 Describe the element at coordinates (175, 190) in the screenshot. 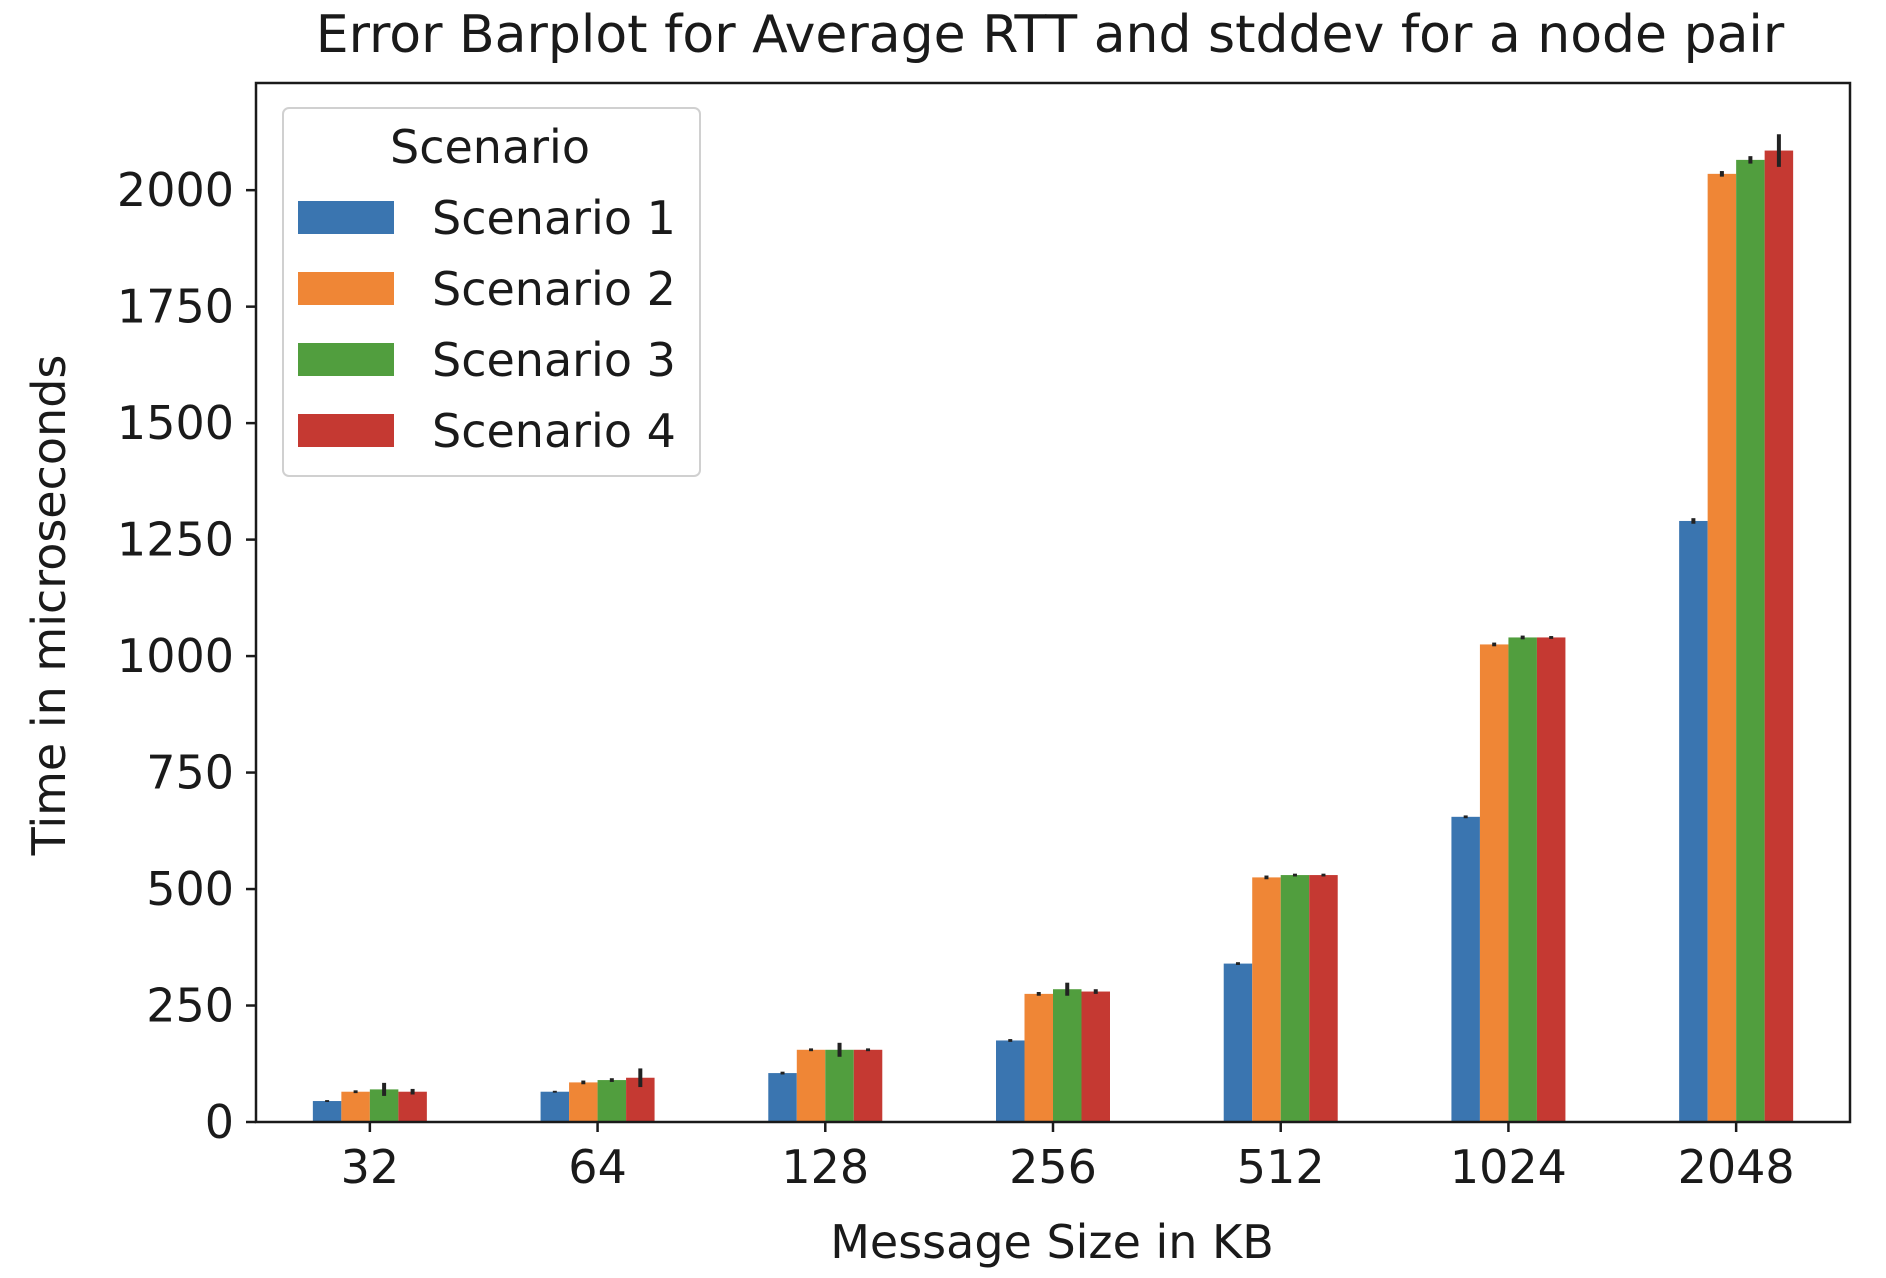

I see `y-tick-label: 2000` at that location.